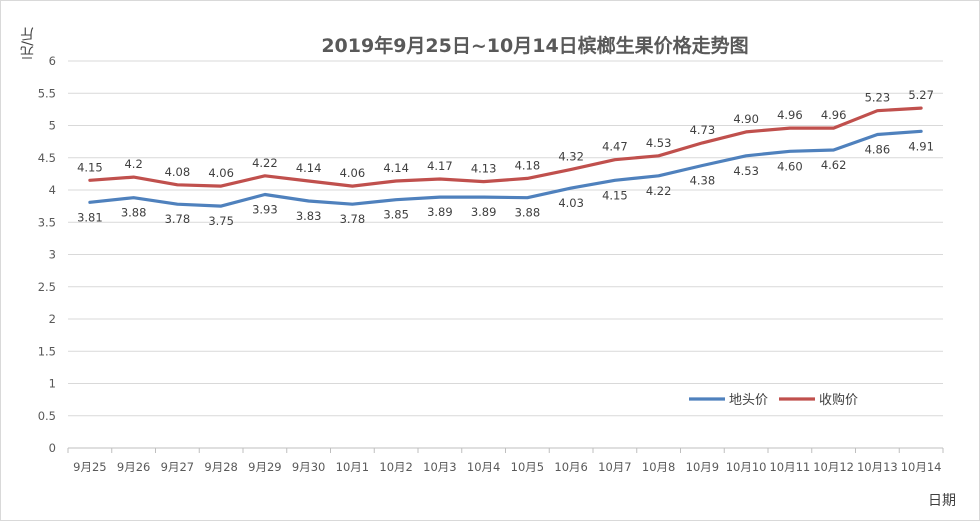 The height and width of the screenshot is (521, 980). Describe the element at coordinates (942, 501) in the screenshot. I see `x-axis-title: 日期` at that location.